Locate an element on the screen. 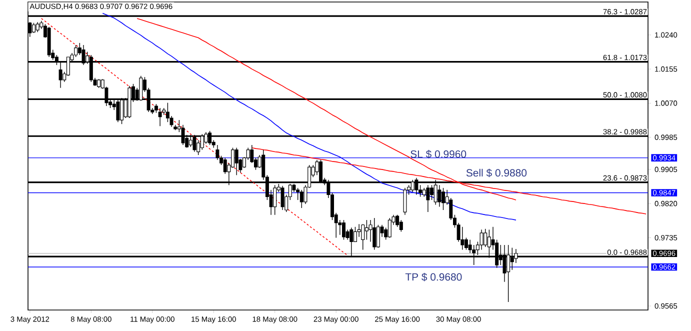 This screenshot has width=691, height=331. annotation: Sell $ 0.9880 is located at coordinates (496, 173).